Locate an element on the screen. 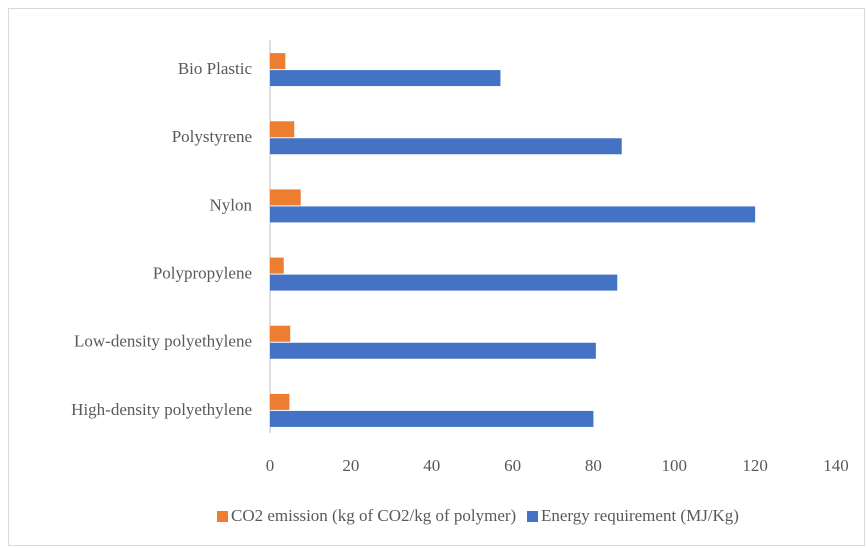  x-tick-label: 80 is located at coordinates (593, 465).